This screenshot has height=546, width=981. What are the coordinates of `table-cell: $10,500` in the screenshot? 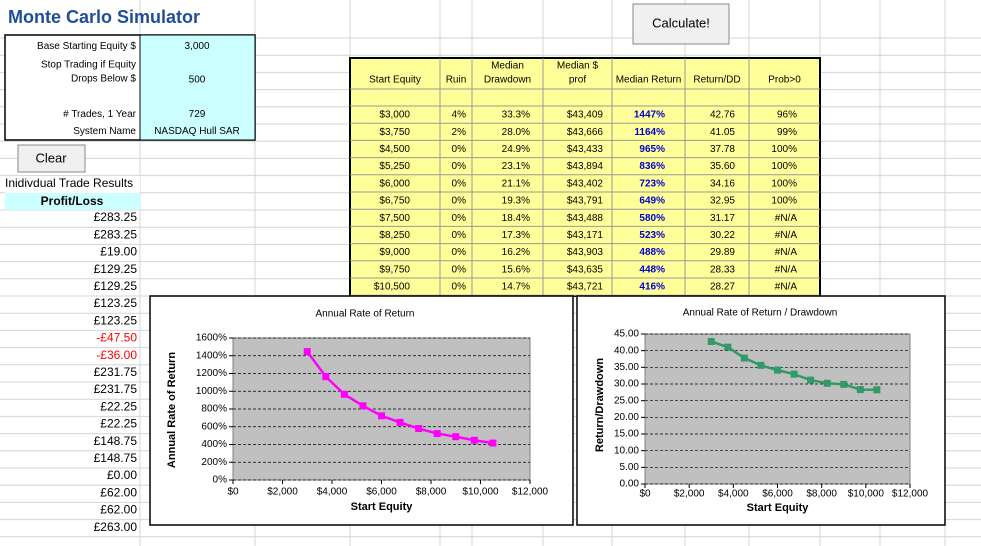 It's located at (392, 287).